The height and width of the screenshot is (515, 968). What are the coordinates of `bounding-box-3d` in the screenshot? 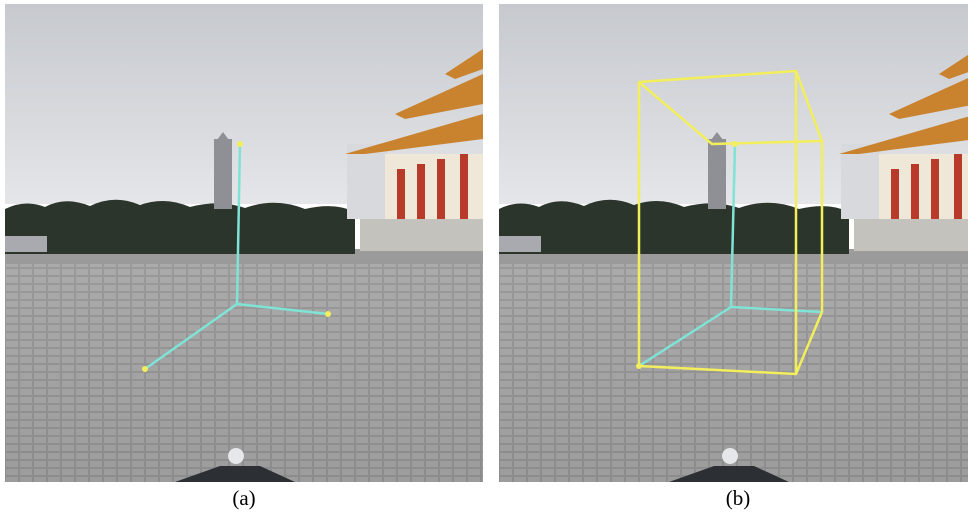 It's located at (730, 222).